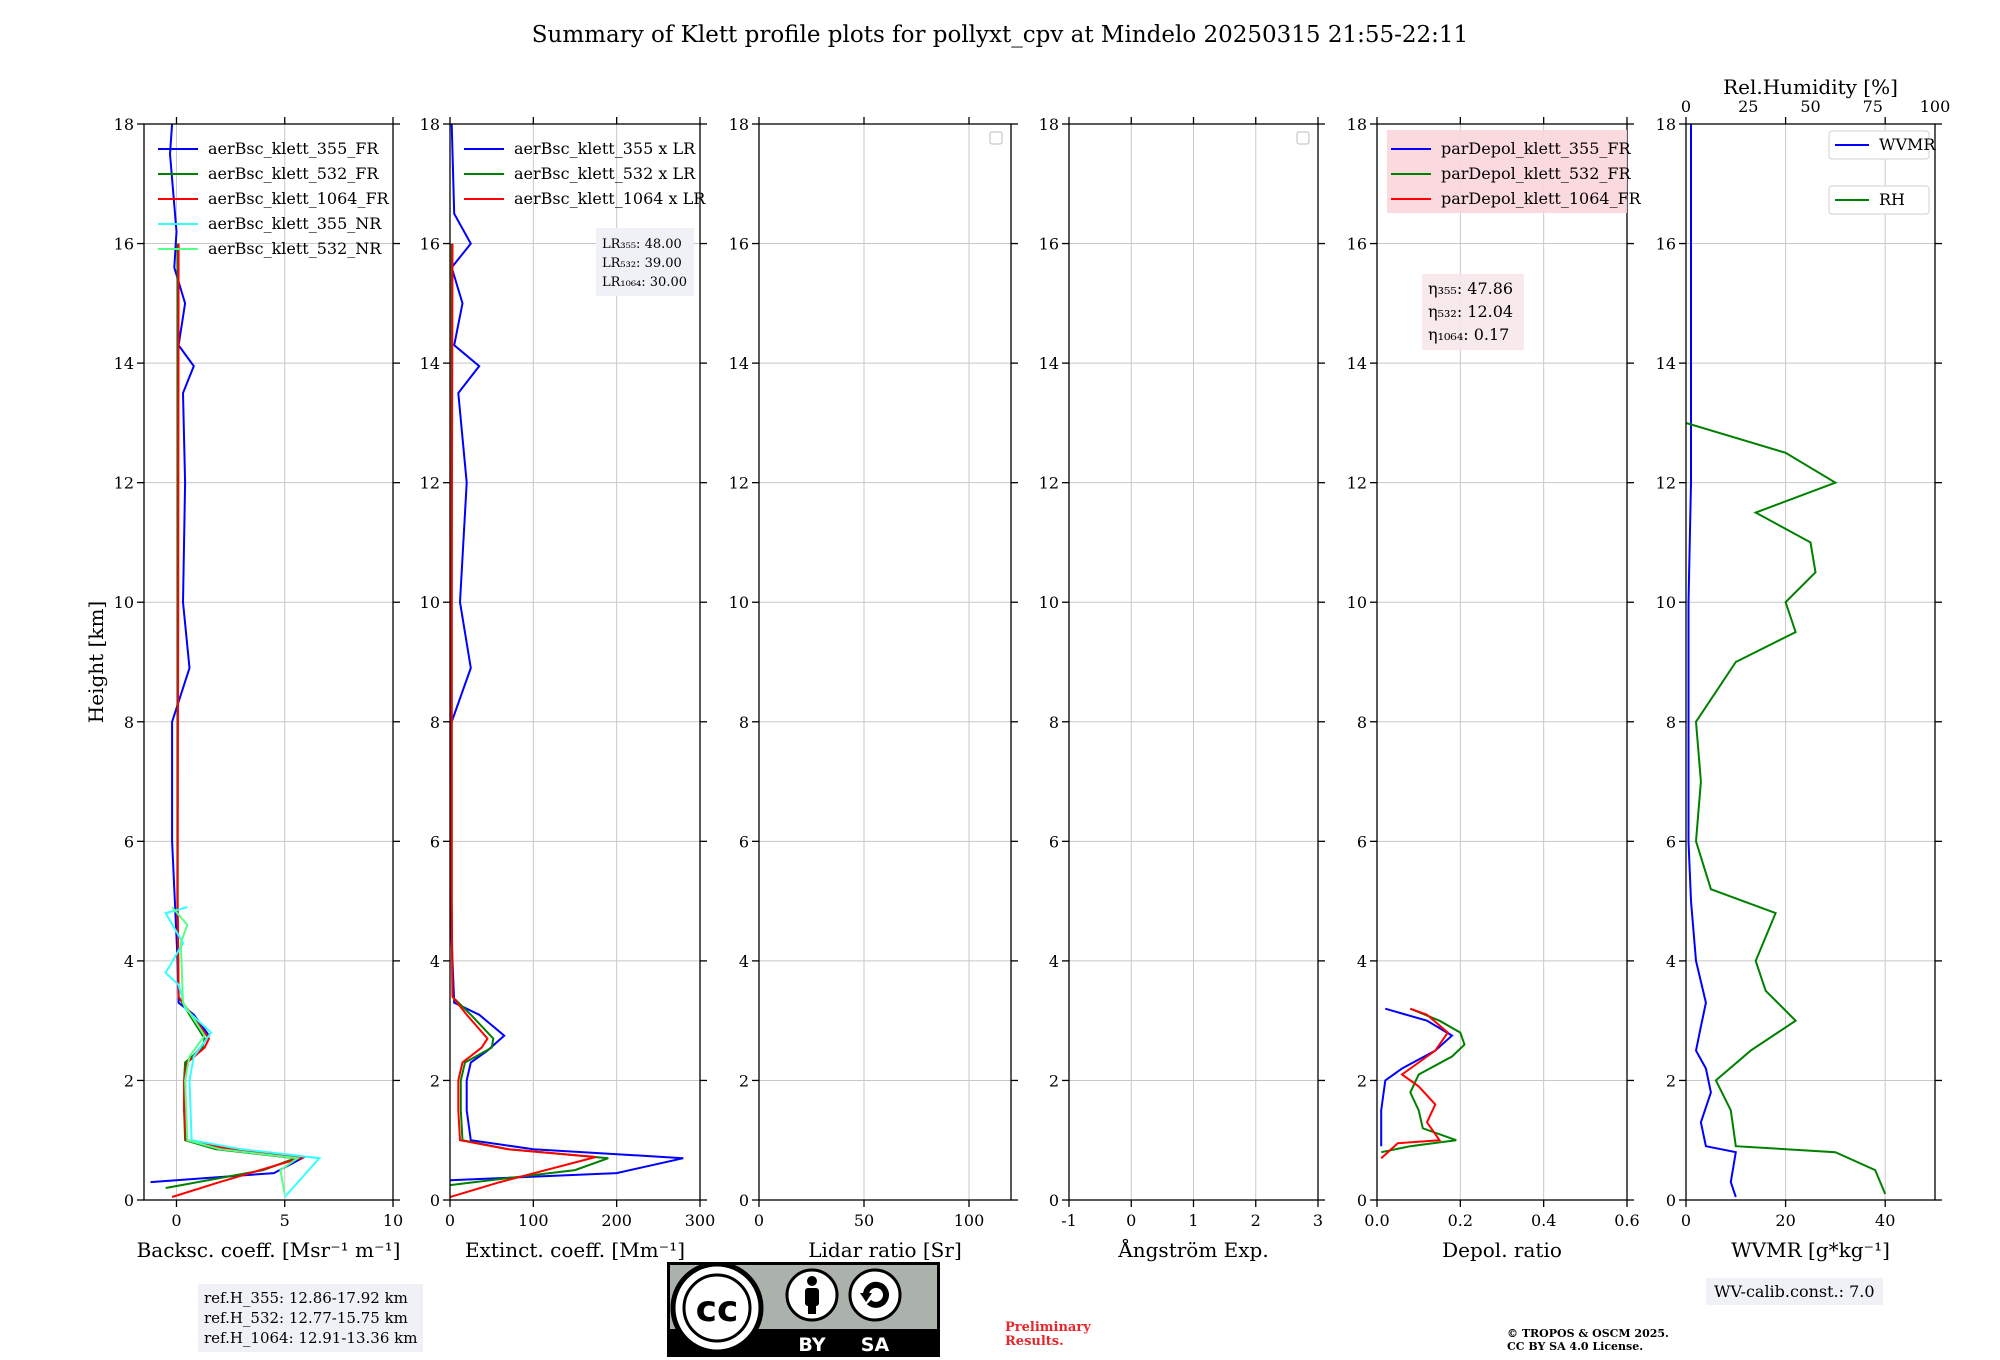  What do you see at coordinates (523, 720) in the screenshot?
I see `series-line-aerBsc_klett_1064 x LR` at bounding box center [523, 720].